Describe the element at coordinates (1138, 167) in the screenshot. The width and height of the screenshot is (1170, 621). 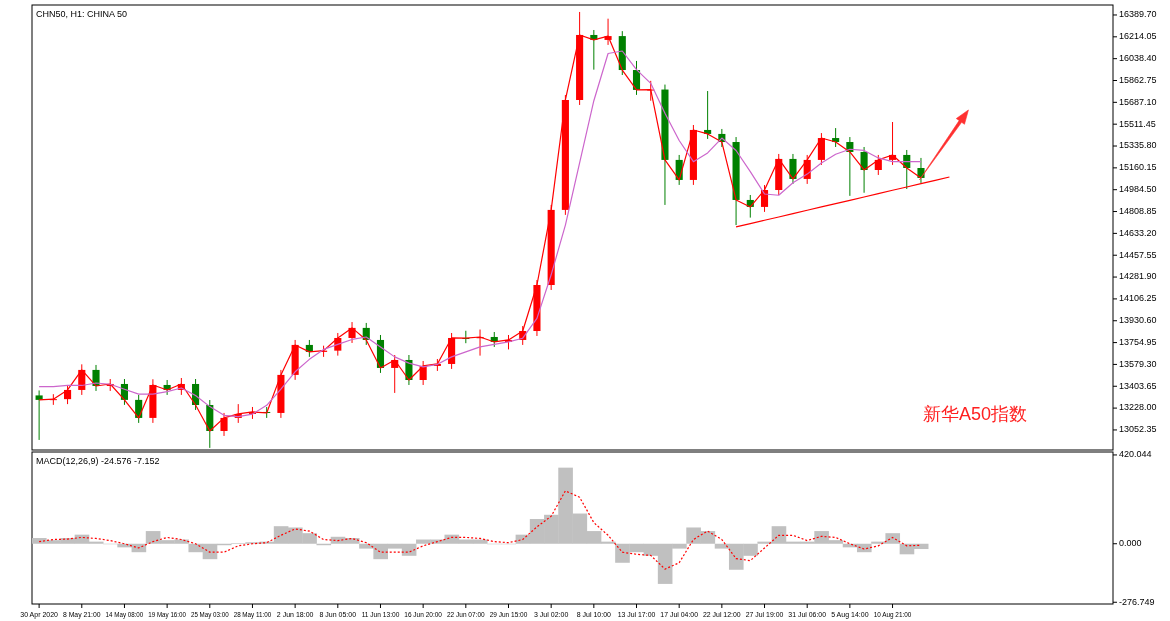
I see `y-tick-label: 15160.15` at that location.